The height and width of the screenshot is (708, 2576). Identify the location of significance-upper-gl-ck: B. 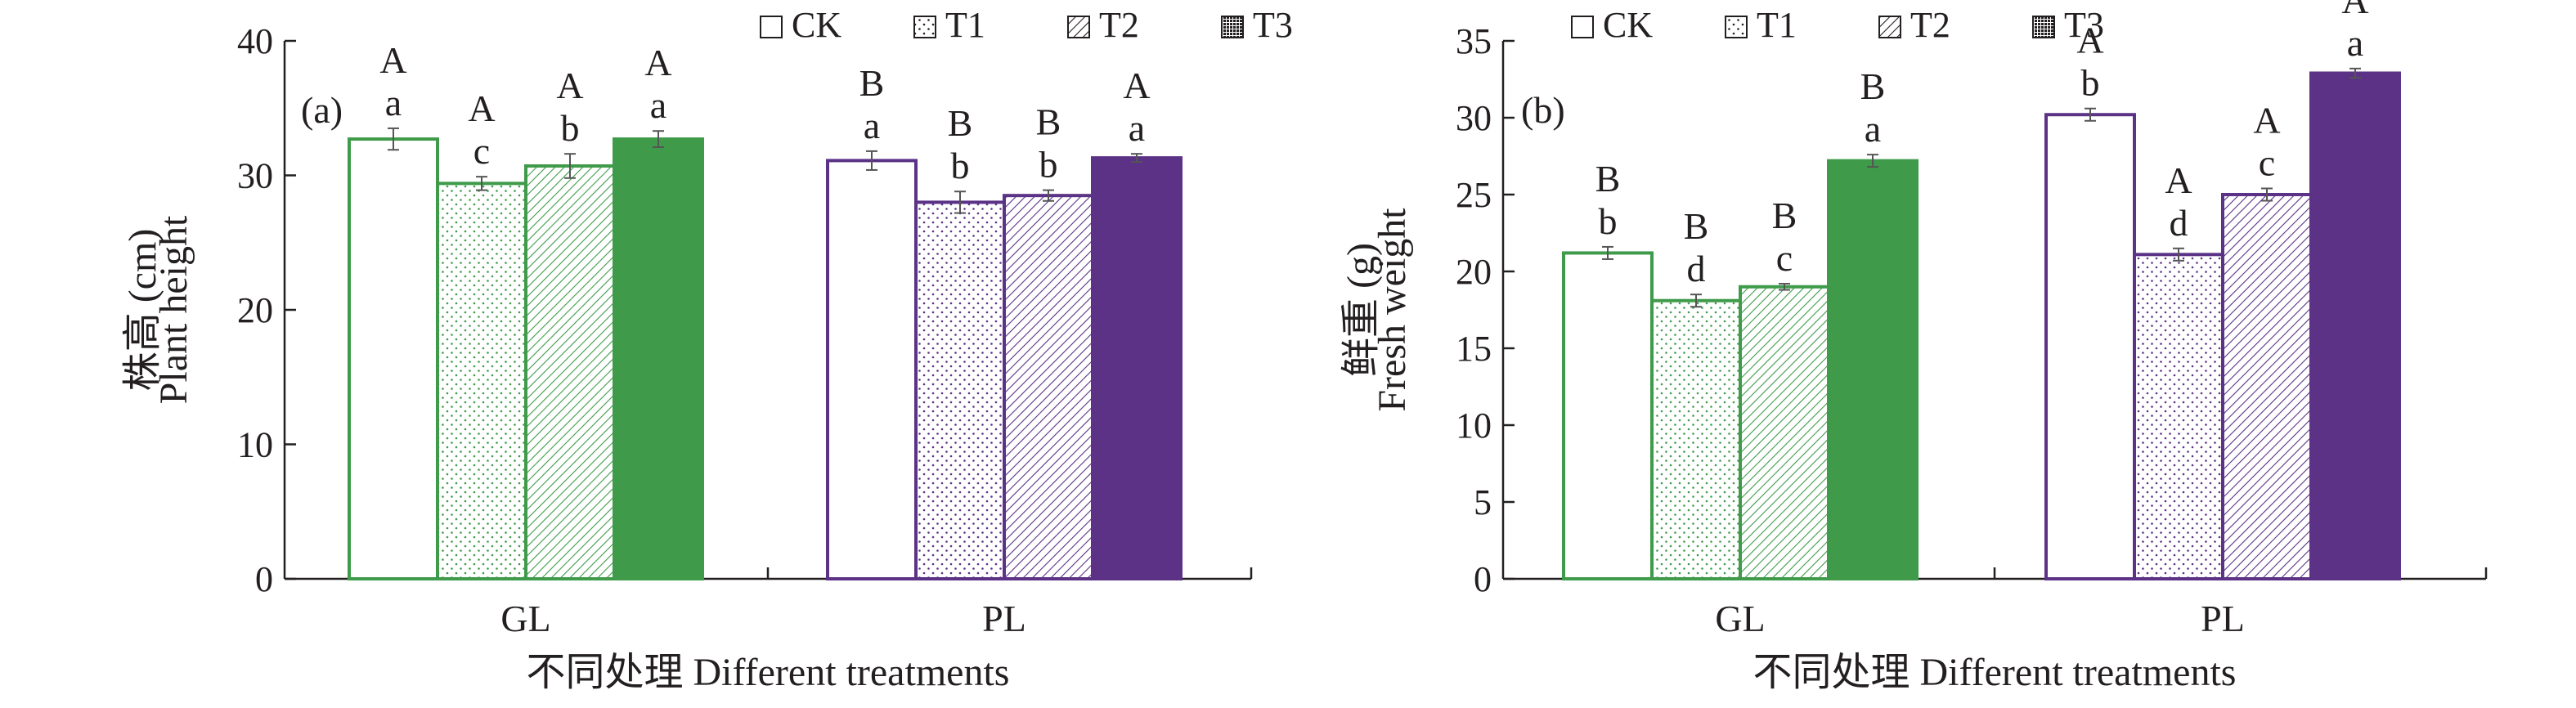
(1608, 178).